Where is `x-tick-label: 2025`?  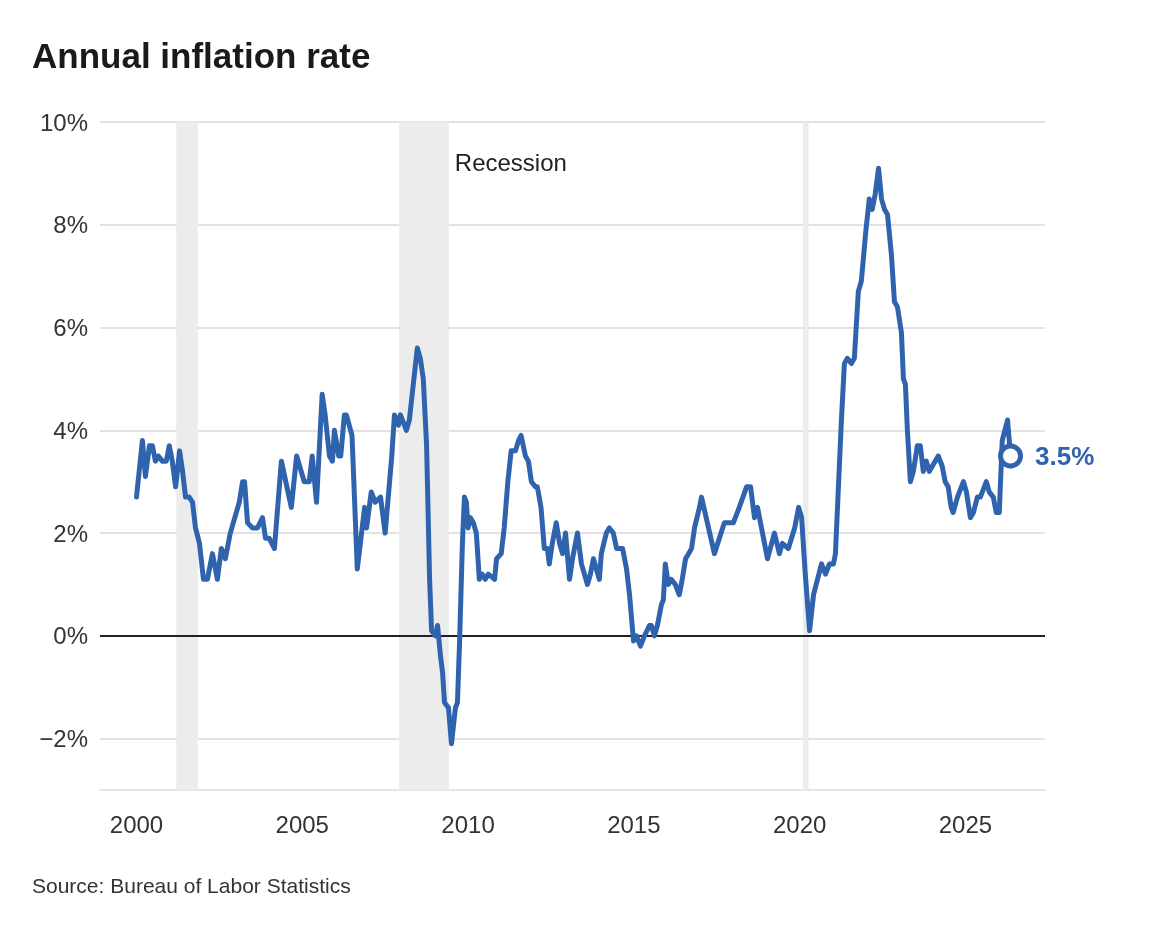
x-tick-label: 2025 is located at coordinates (965, 824).